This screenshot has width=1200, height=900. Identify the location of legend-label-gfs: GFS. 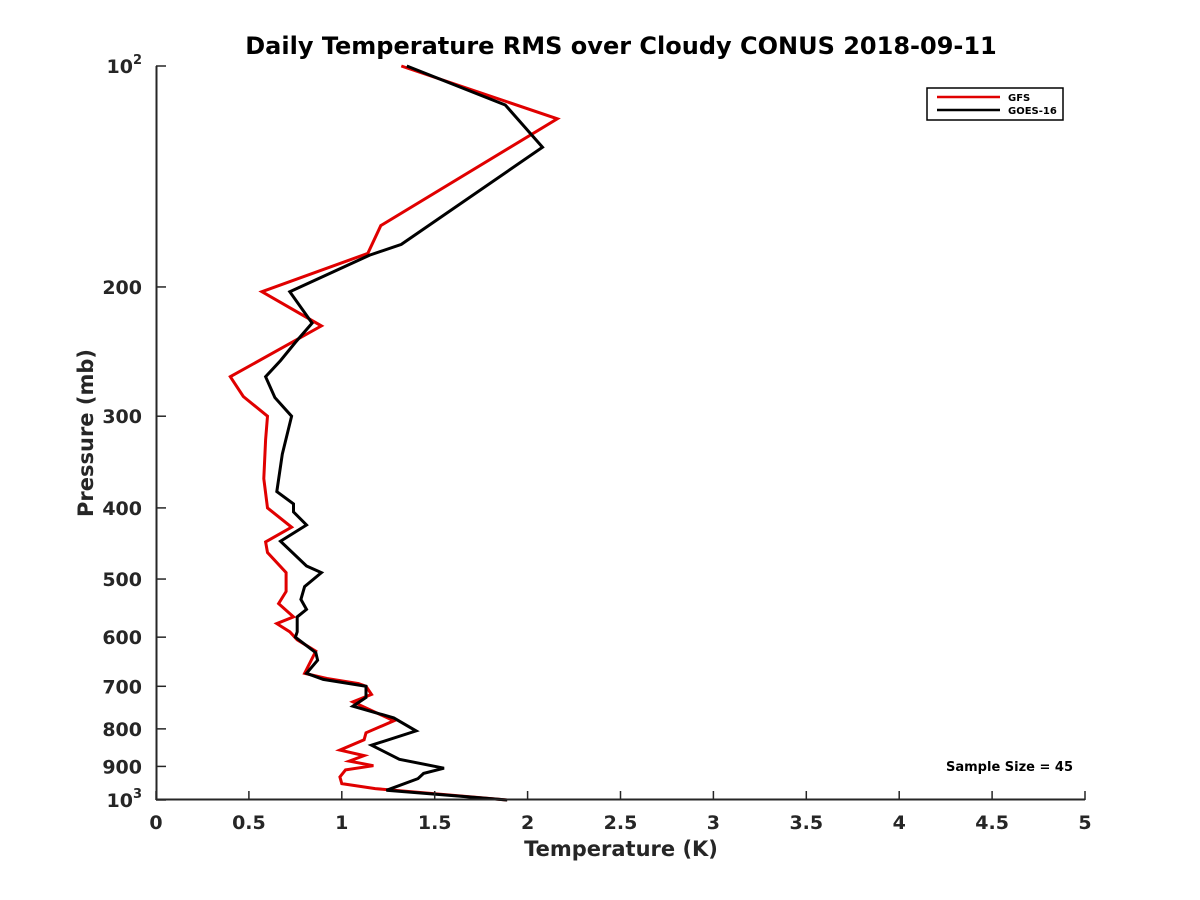
(1019, 98).